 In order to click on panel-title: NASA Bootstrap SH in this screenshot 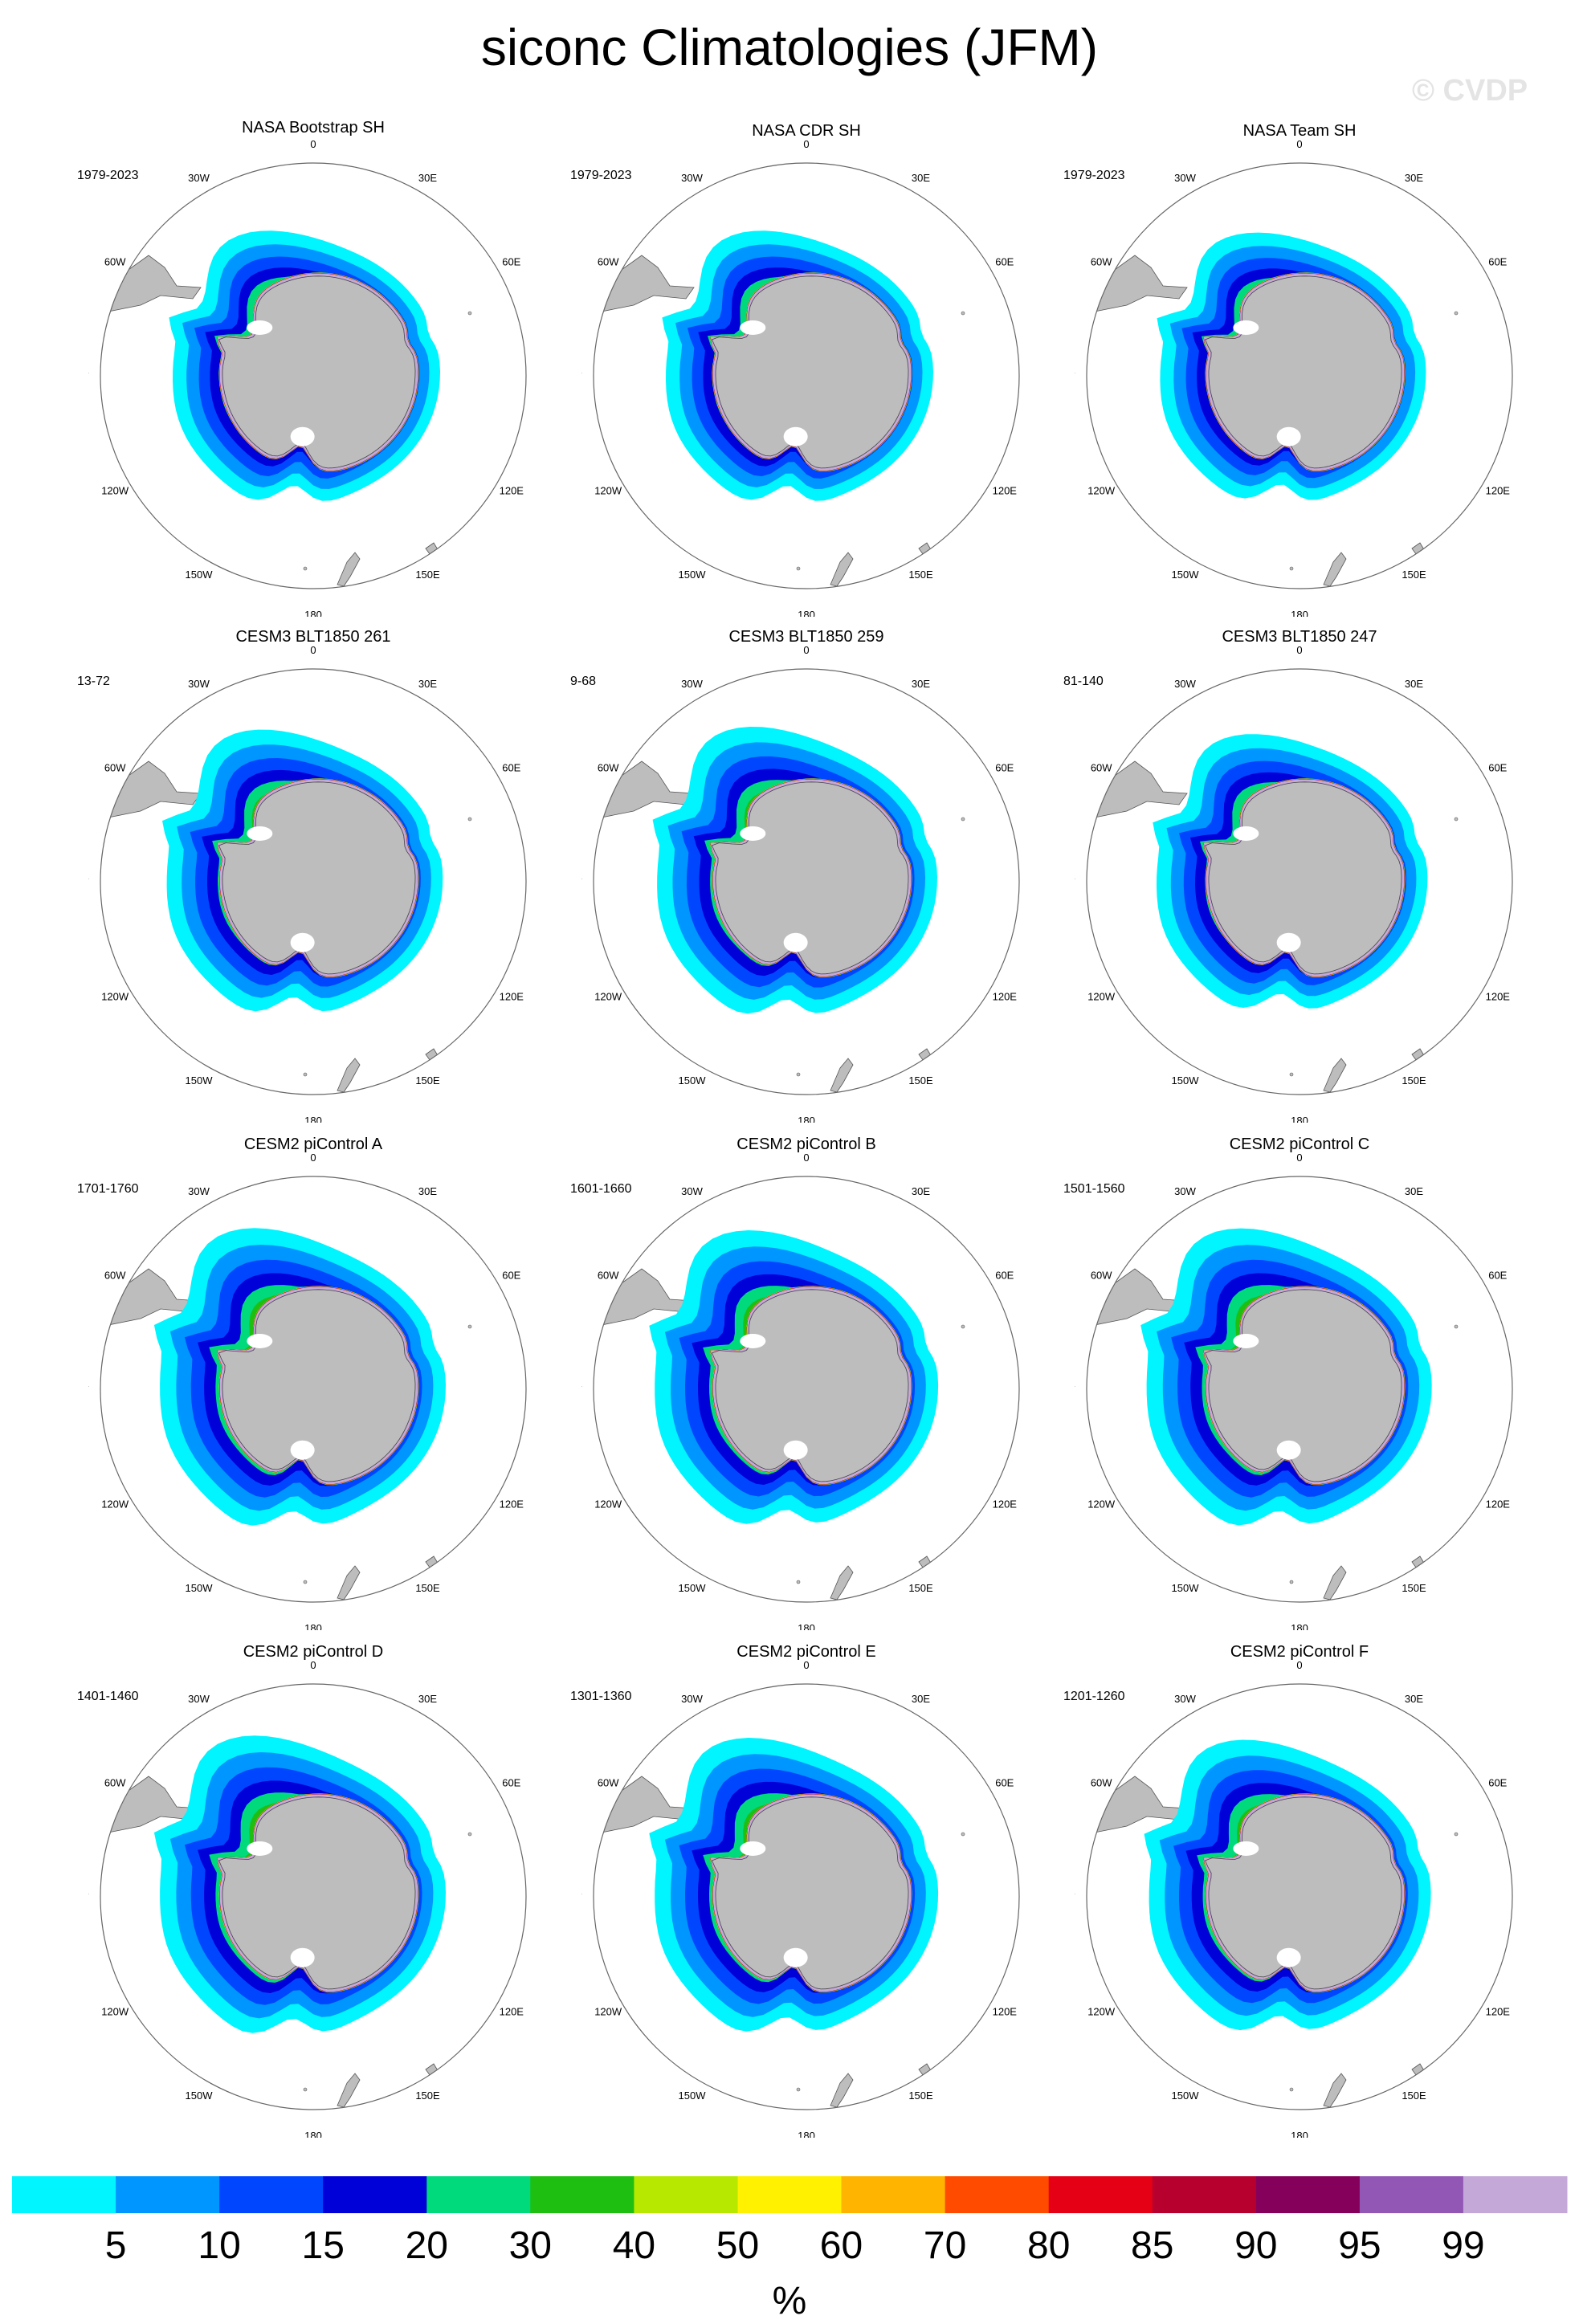, I will do `click(313, 128)`.